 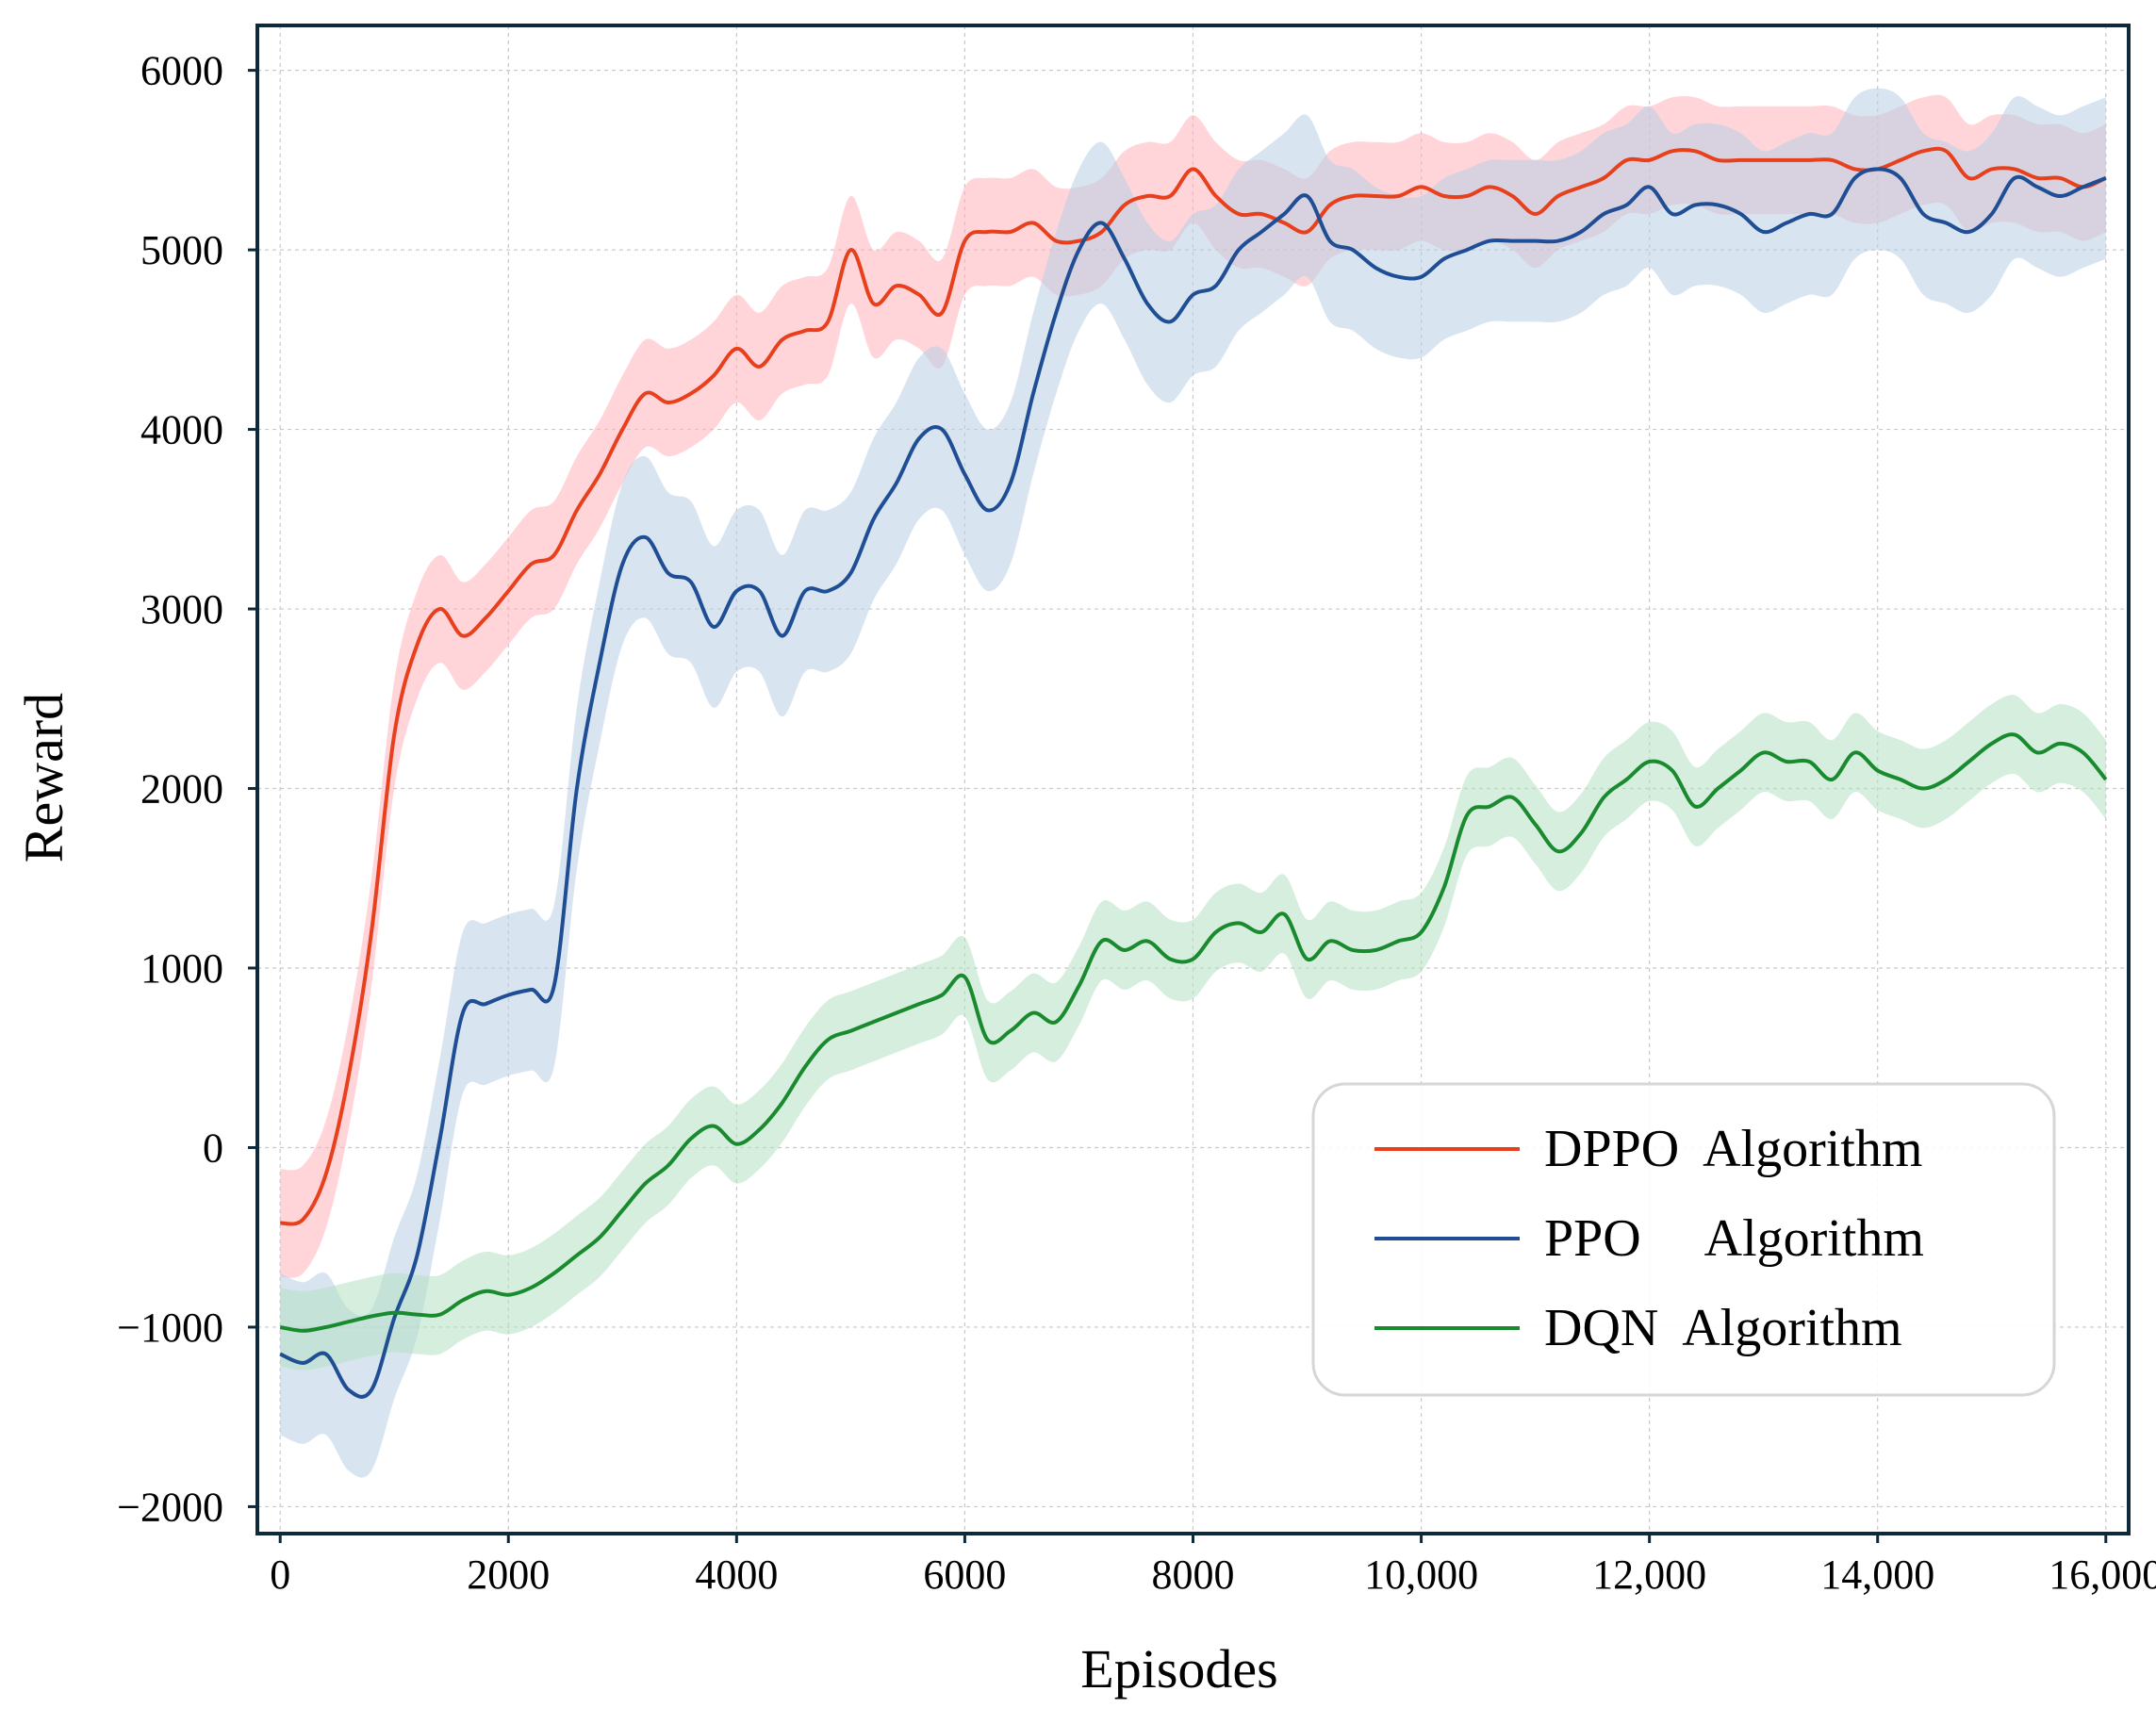 What do you see at coordinates (736, 1575) in the screenshot?
I see `x-tick-label: 4000` at bounding box center [736, 1575].